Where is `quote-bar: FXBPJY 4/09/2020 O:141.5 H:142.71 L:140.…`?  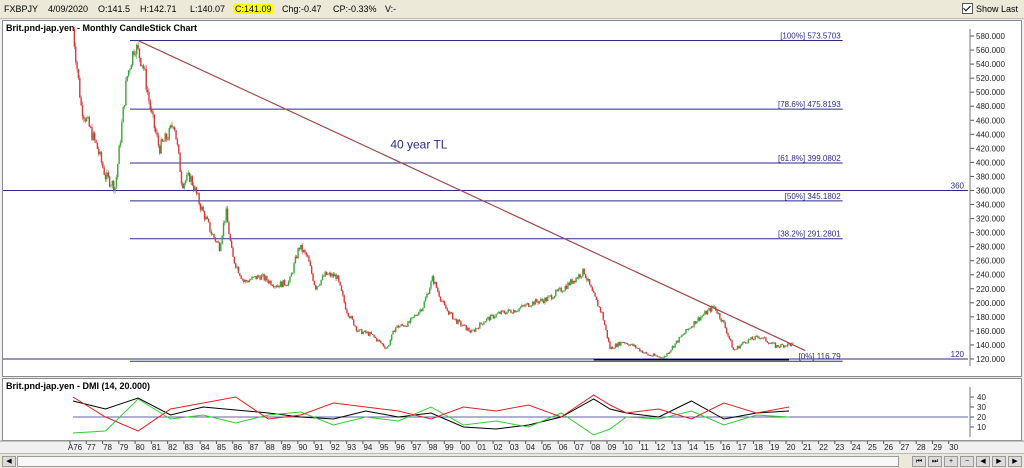
quote-bar: FXBPJY 4/09/2020 O:141.5 H:142.71 L:140.… is located at coordinates (512, 9).